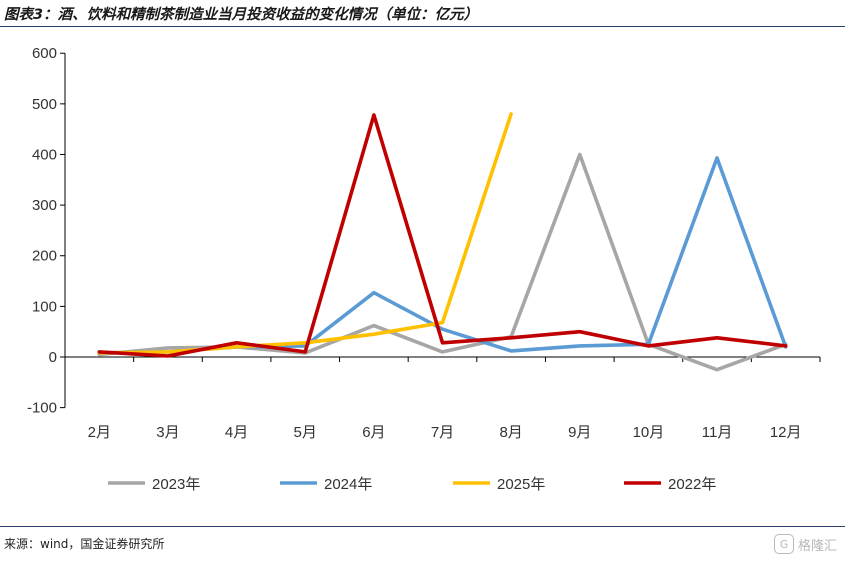  Describe the element at coordinates (717, 432) in the screenshot. I see `x-tick-label: 11月` at that location.